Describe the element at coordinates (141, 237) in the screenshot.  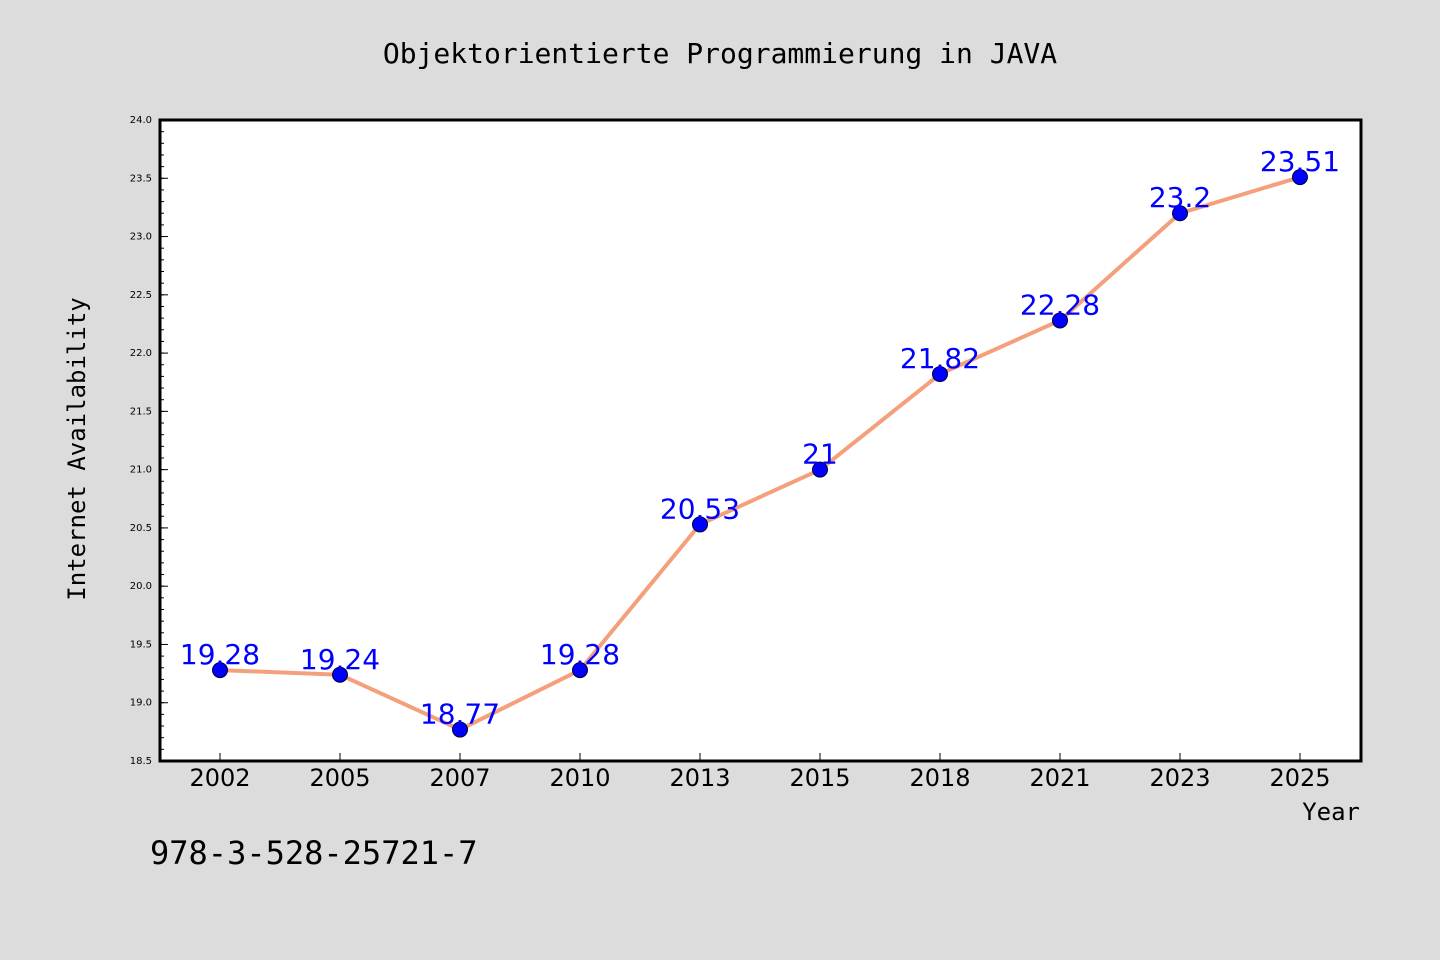
I see `y-tick-label: 23.0` at that location.